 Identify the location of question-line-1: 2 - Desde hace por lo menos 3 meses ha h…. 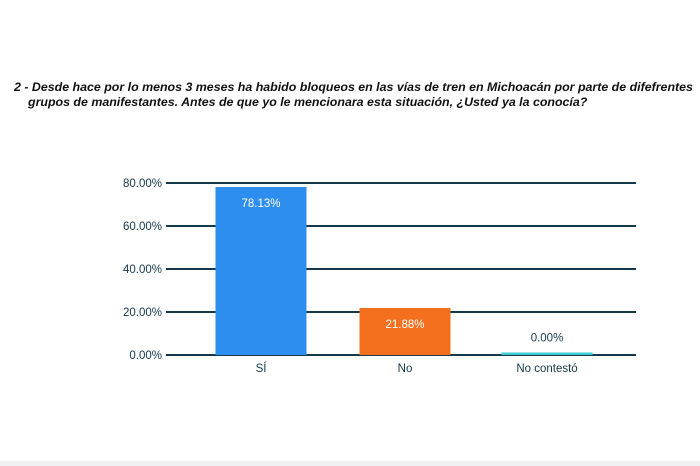
(353, 87).